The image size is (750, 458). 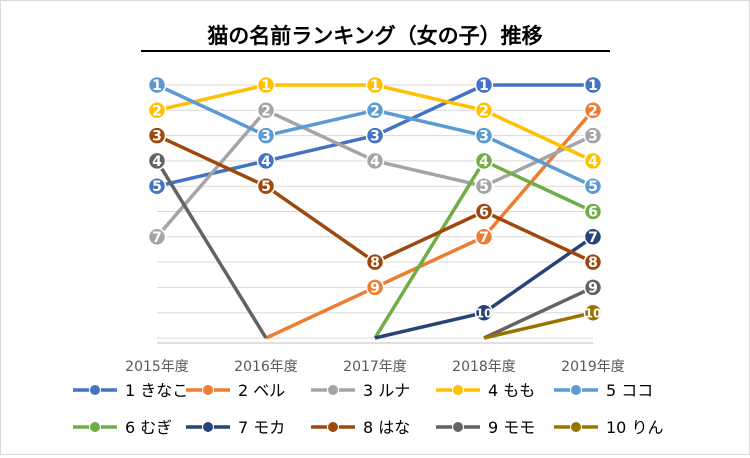 I want to click on x-tick-label: 2016年度, so click(x=266, y=367).